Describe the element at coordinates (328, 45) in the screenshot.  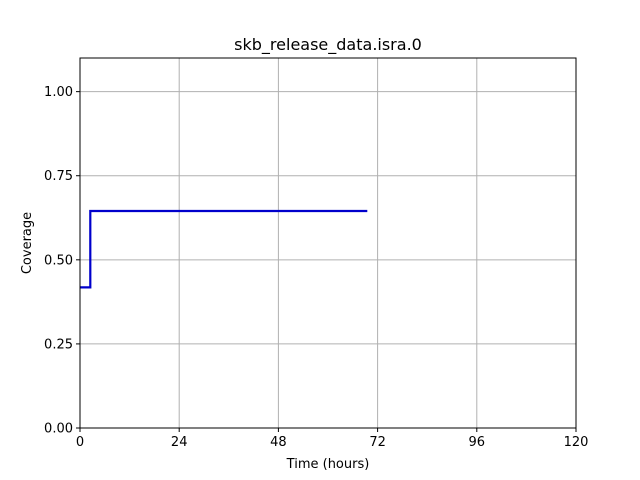
I see `chart-title: skb_release_data.isra.0` at that location.